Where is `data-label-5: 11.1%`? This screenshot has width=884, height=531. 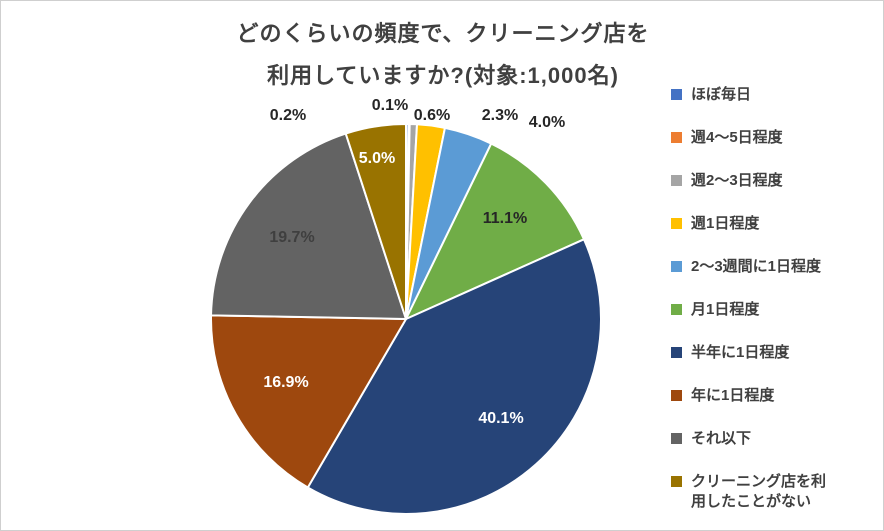
data-label-5: 11.1% is located at coordinates (505, 218).